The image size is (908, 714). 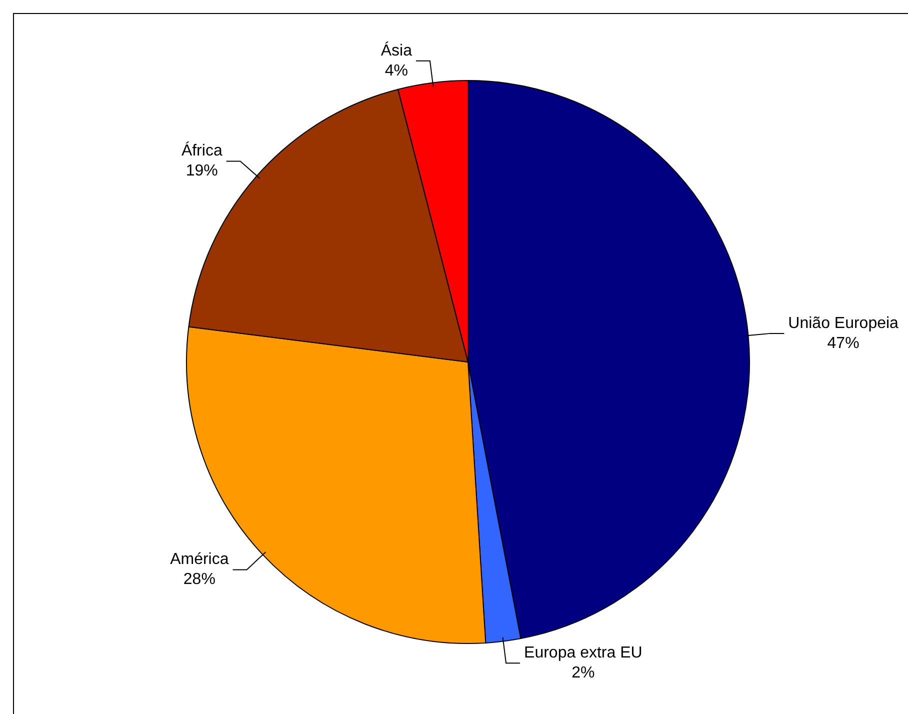 What do you see at coordinates (843, 343) in the screenshot?
I see `data-label: 47%` at bounding box center [843, 343].